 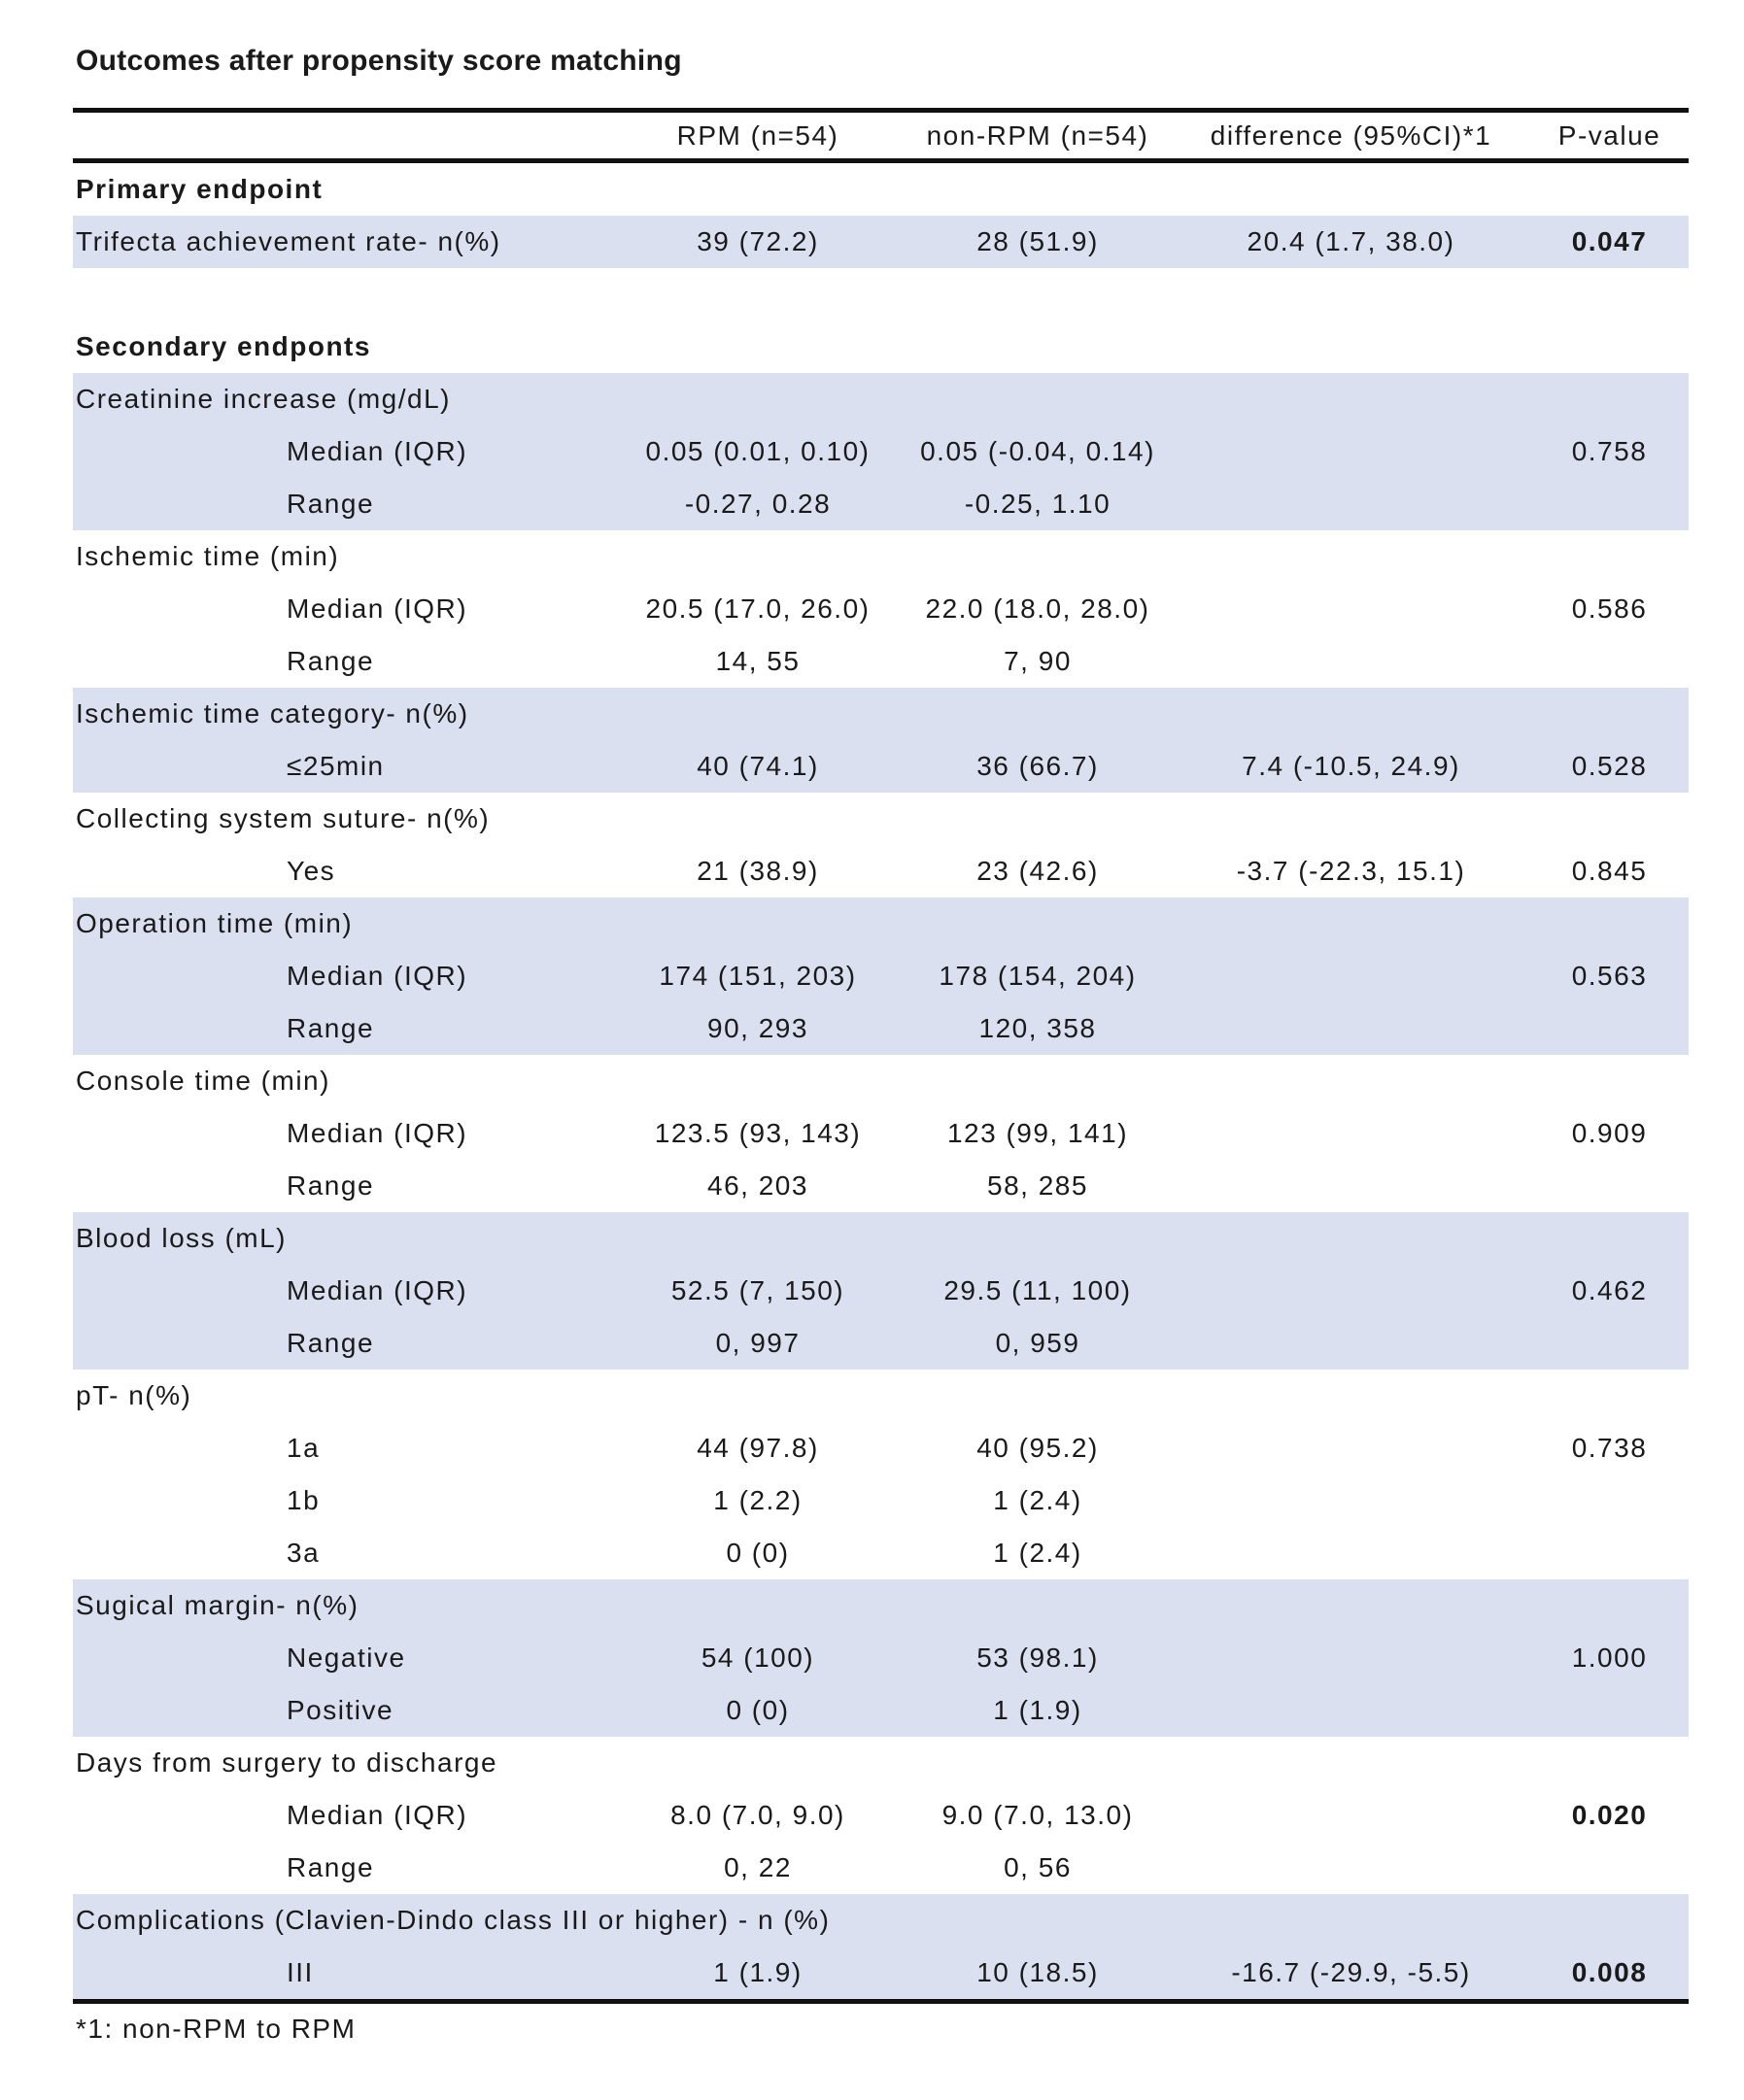 I want to click on section-header-row: Ischemic time (min), so click(x=881, y=556).